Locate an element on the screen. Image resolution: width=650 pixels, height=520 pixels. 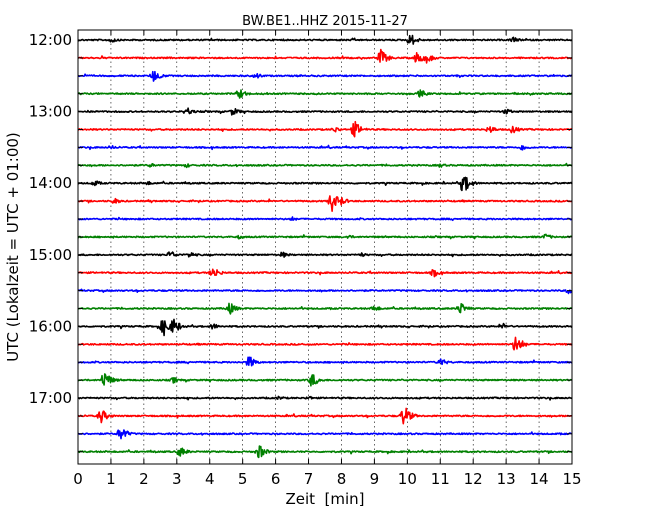
x-tick-label: 1 is located at coordinates (111, 479).